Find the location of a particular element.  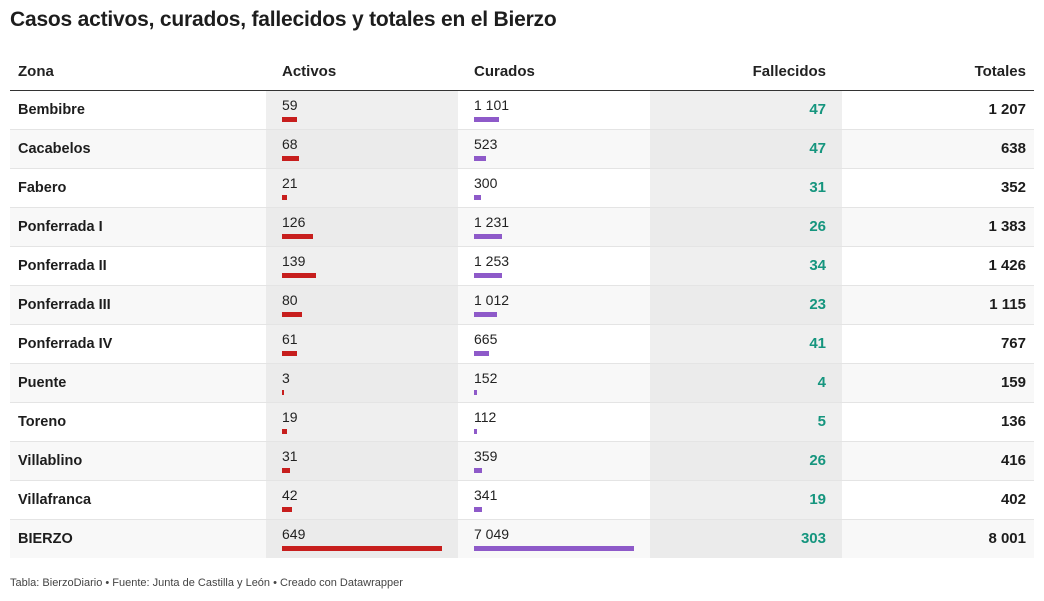

zona-label: Puente is located at coordinates (42, 383).